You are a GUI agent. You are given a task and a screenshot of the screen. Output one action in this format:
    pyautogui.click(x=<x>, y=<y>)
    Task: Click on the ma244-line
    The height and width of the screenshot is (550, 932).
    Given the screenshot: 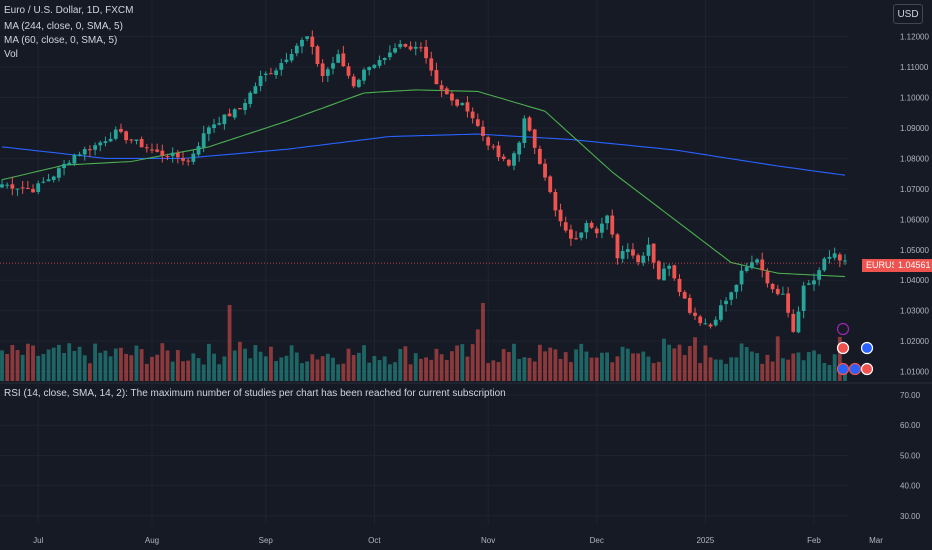 What is the action you would take?
    pyautogui.click(x=423, y=154)
    